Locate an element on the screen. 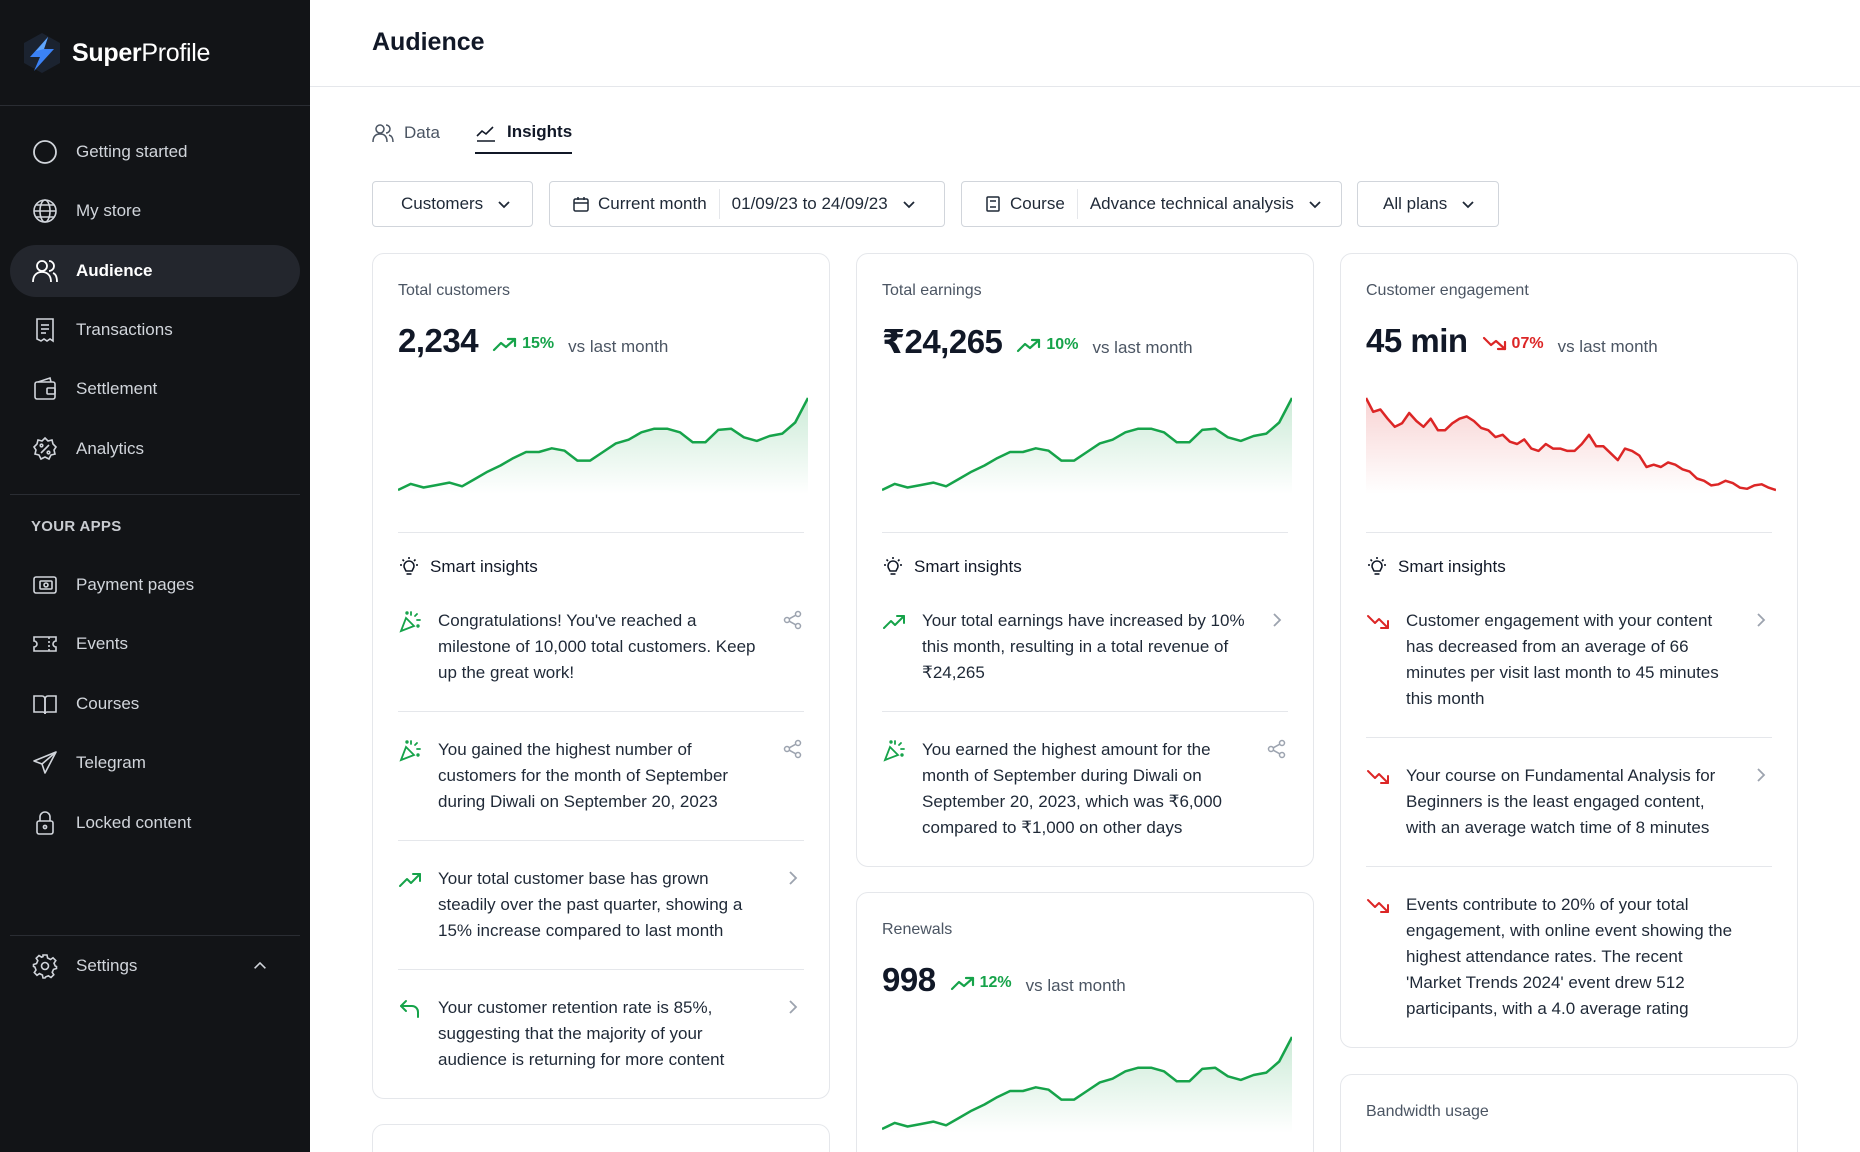 This screenshot has height=1152, width=1860. sidebar-item-courses: Courses is located at coordinates (155, 704).